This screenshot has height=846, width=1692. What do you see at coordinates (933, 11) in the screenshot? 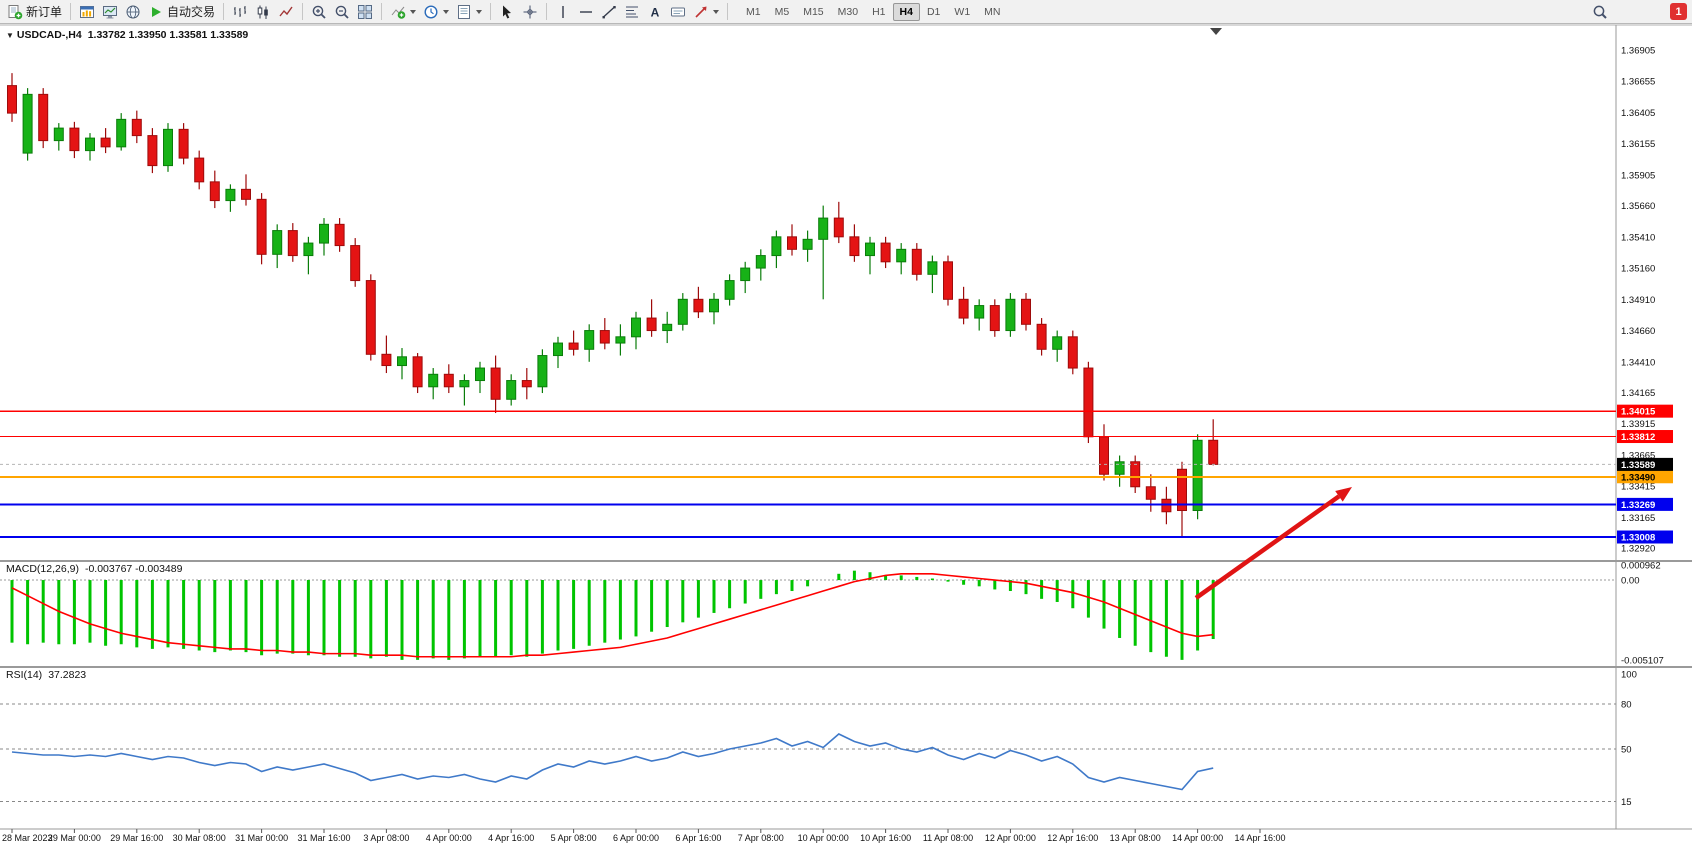
I see `timeframe-button-D1: D1` at bounding box center [933, 11].